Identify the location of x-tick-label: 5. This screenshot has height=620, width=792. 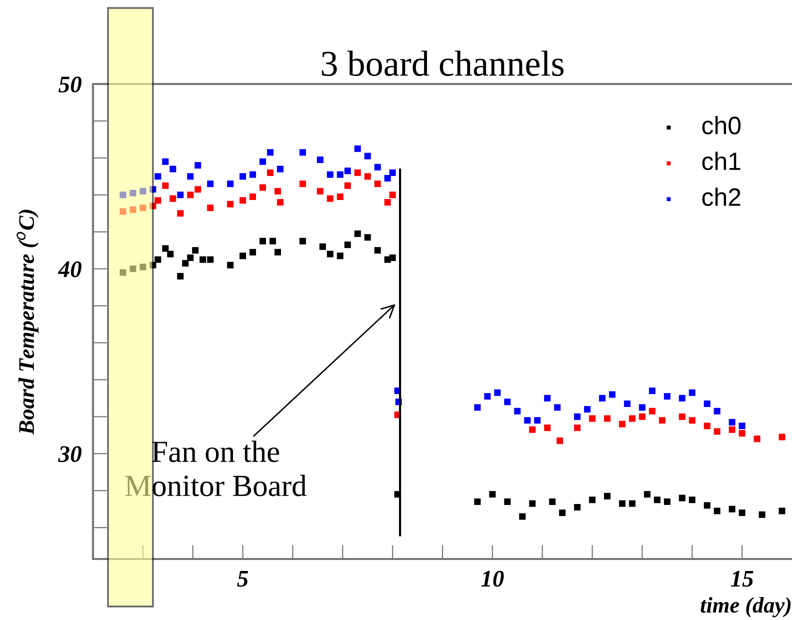
(242, 579).